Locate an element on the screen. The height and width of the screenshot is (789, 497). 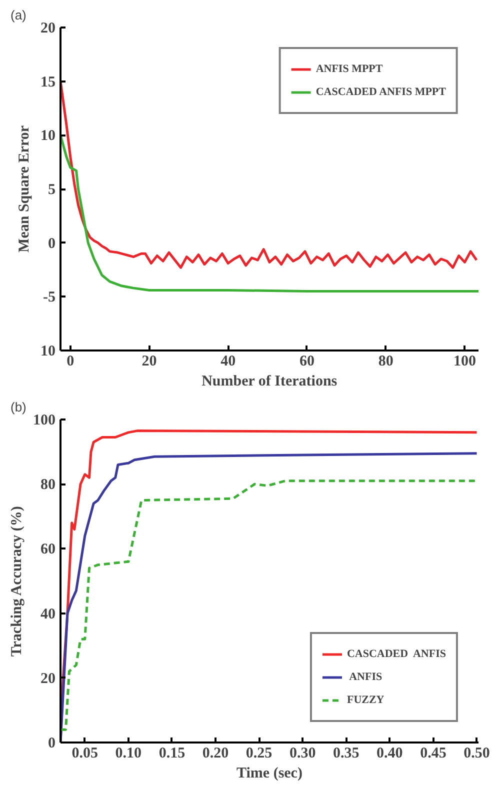
legend-label: CASCADED ANFIS is located at coordinates (396, 654).